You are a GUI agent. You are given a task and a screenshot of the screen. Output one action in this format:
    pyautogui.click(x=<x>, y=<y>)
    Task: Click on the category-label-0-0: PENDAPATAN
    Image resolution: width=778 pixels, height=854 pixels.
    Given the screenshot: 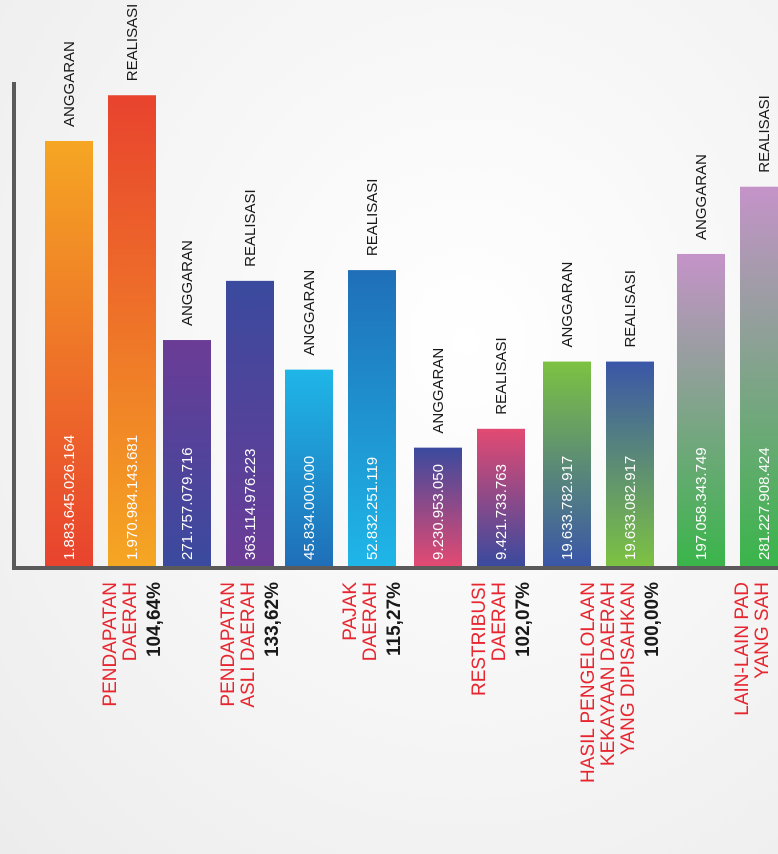 What is the action you would take?
    pyautogui.click(x=110, y=644)
    